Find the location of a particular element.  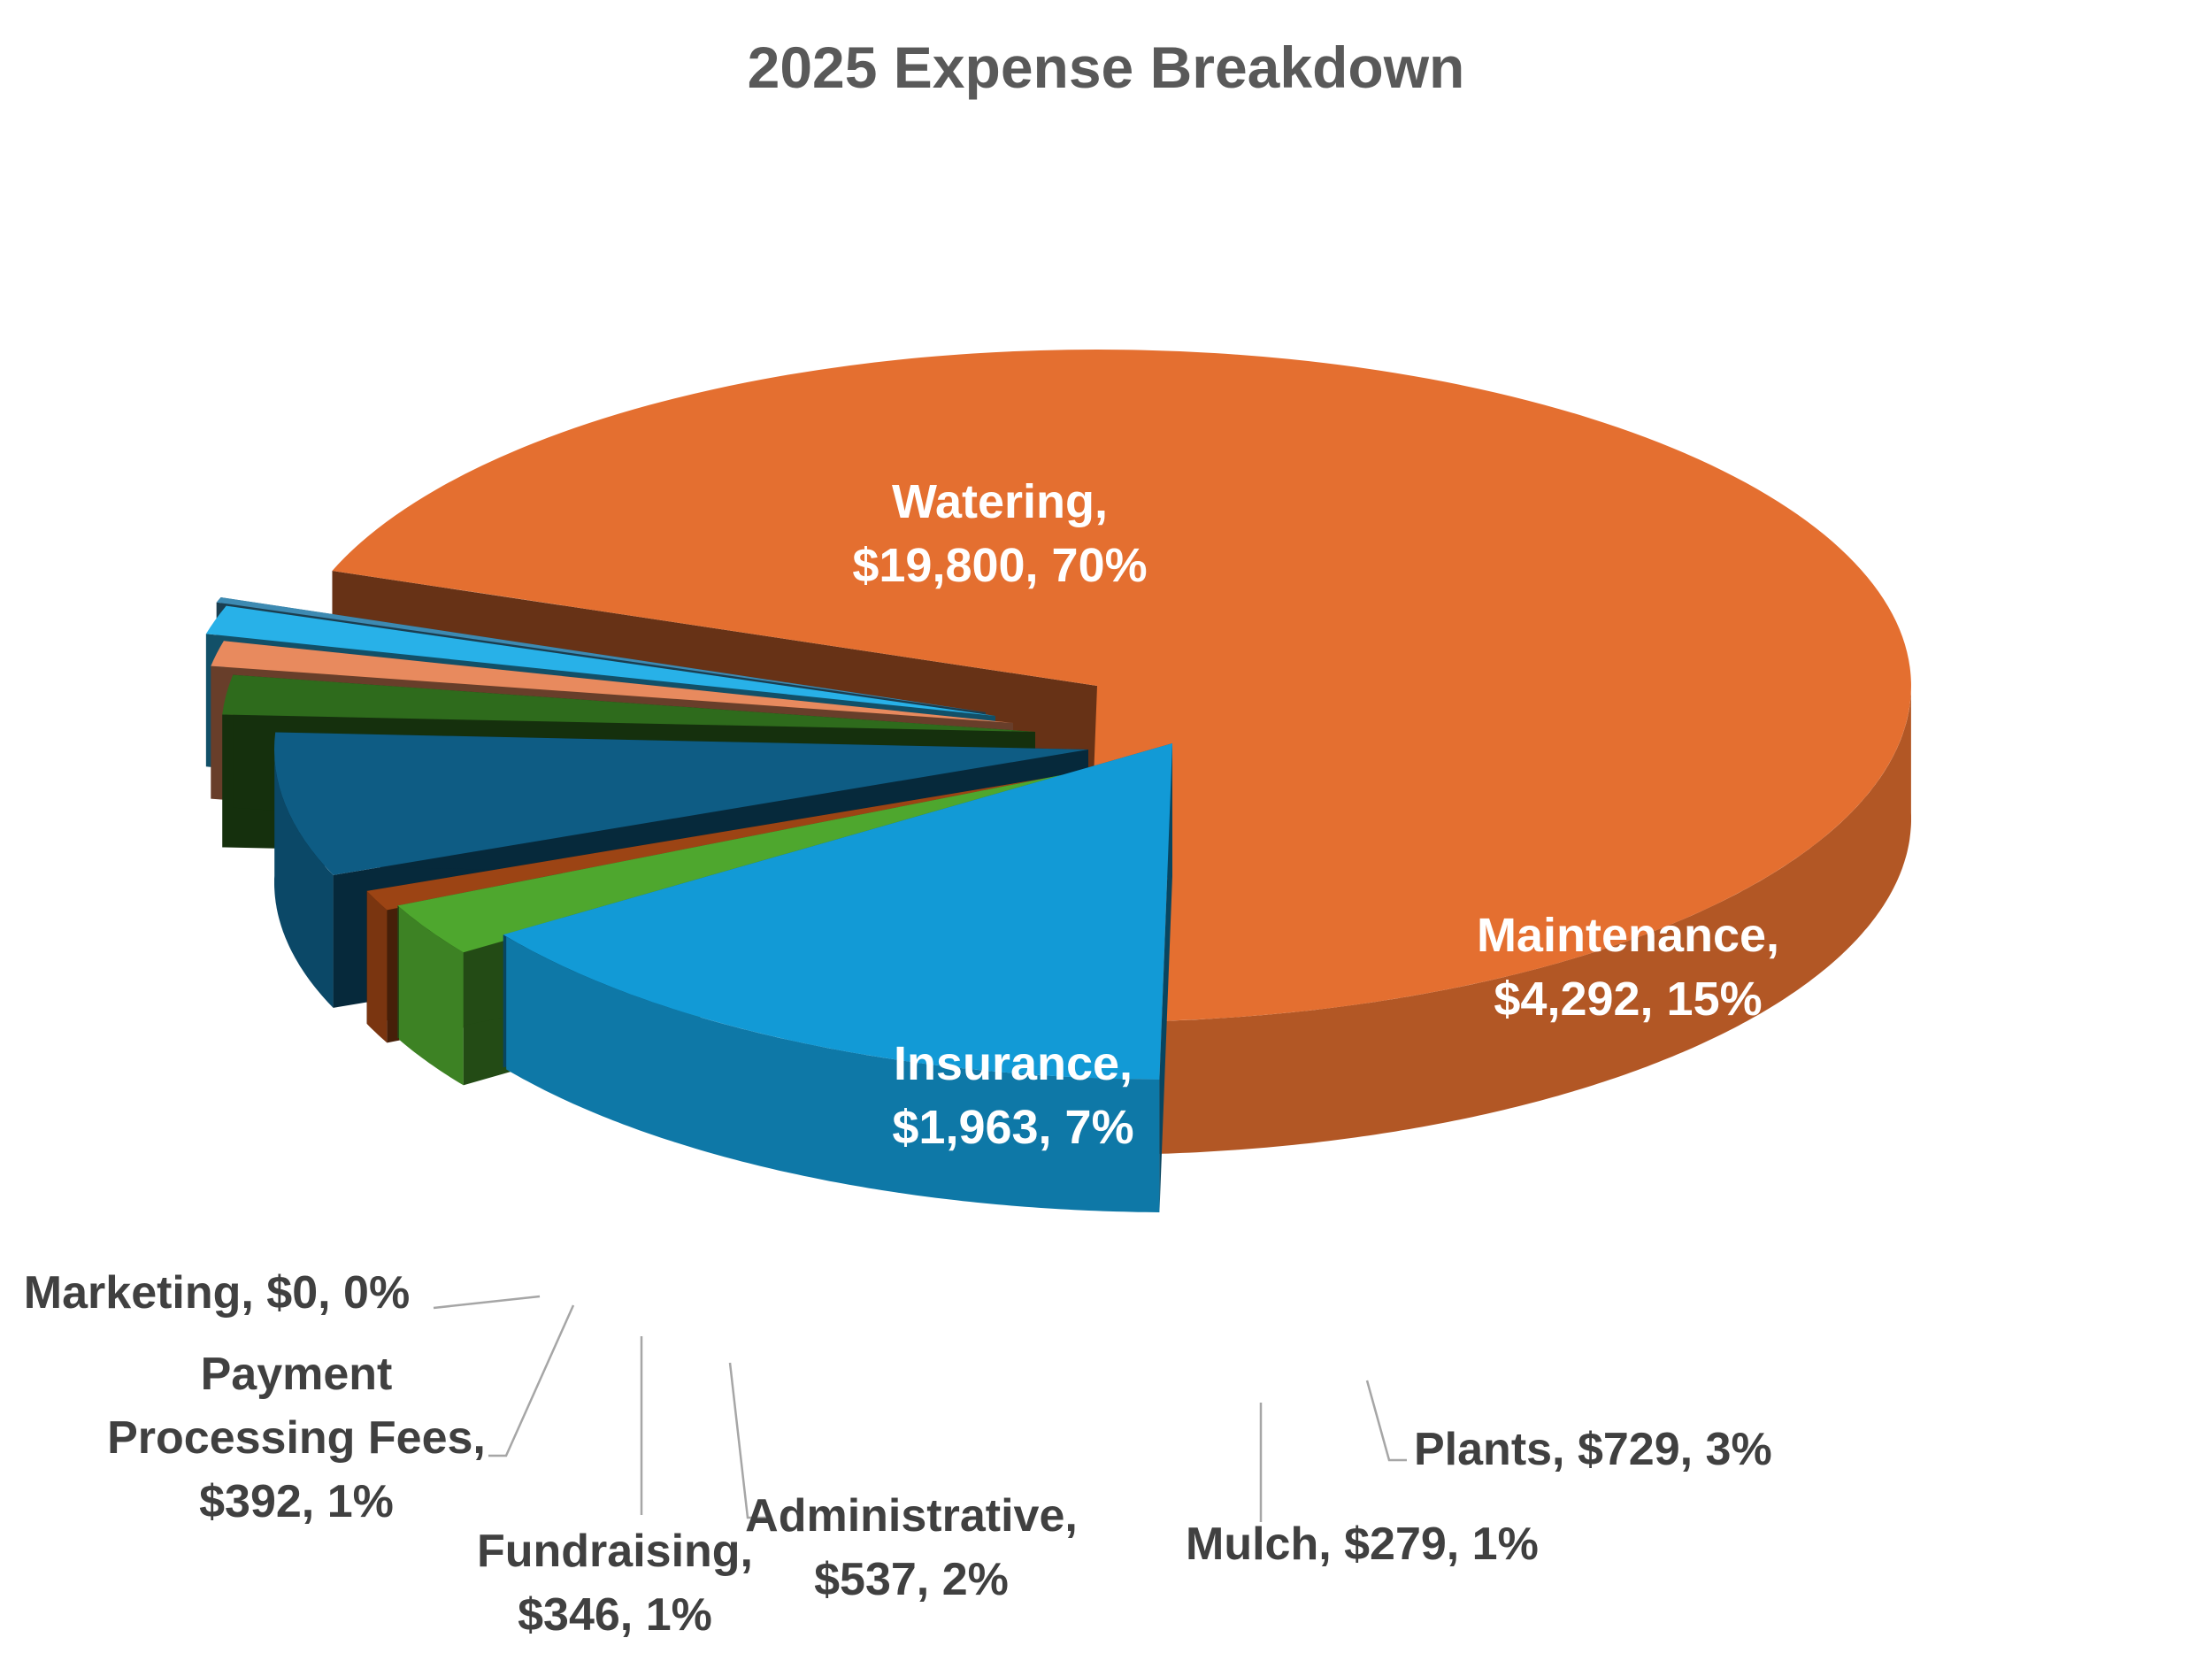

data-label-watering: Watering, $19,800, 70% is located at coordinates (999, 533).